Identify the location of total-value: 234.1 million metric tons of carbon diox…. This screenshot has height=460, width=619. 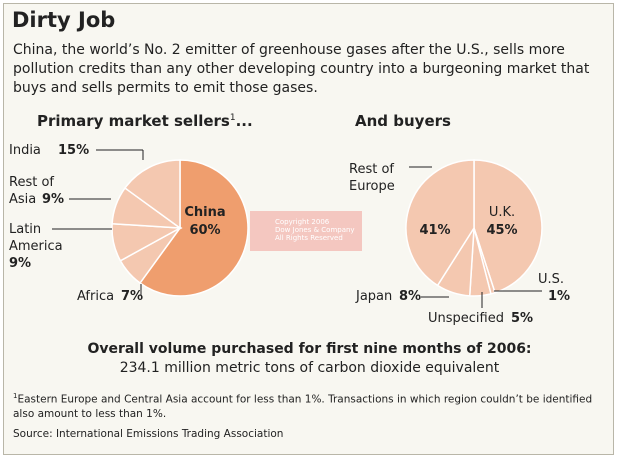
(309, 368).